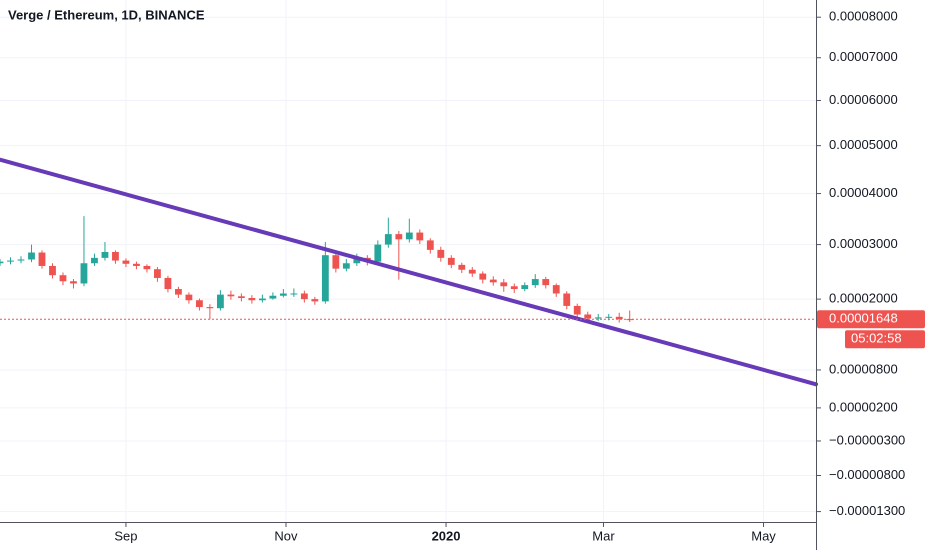  I want to click on x-tick-label: Sep, so click(125, 535).